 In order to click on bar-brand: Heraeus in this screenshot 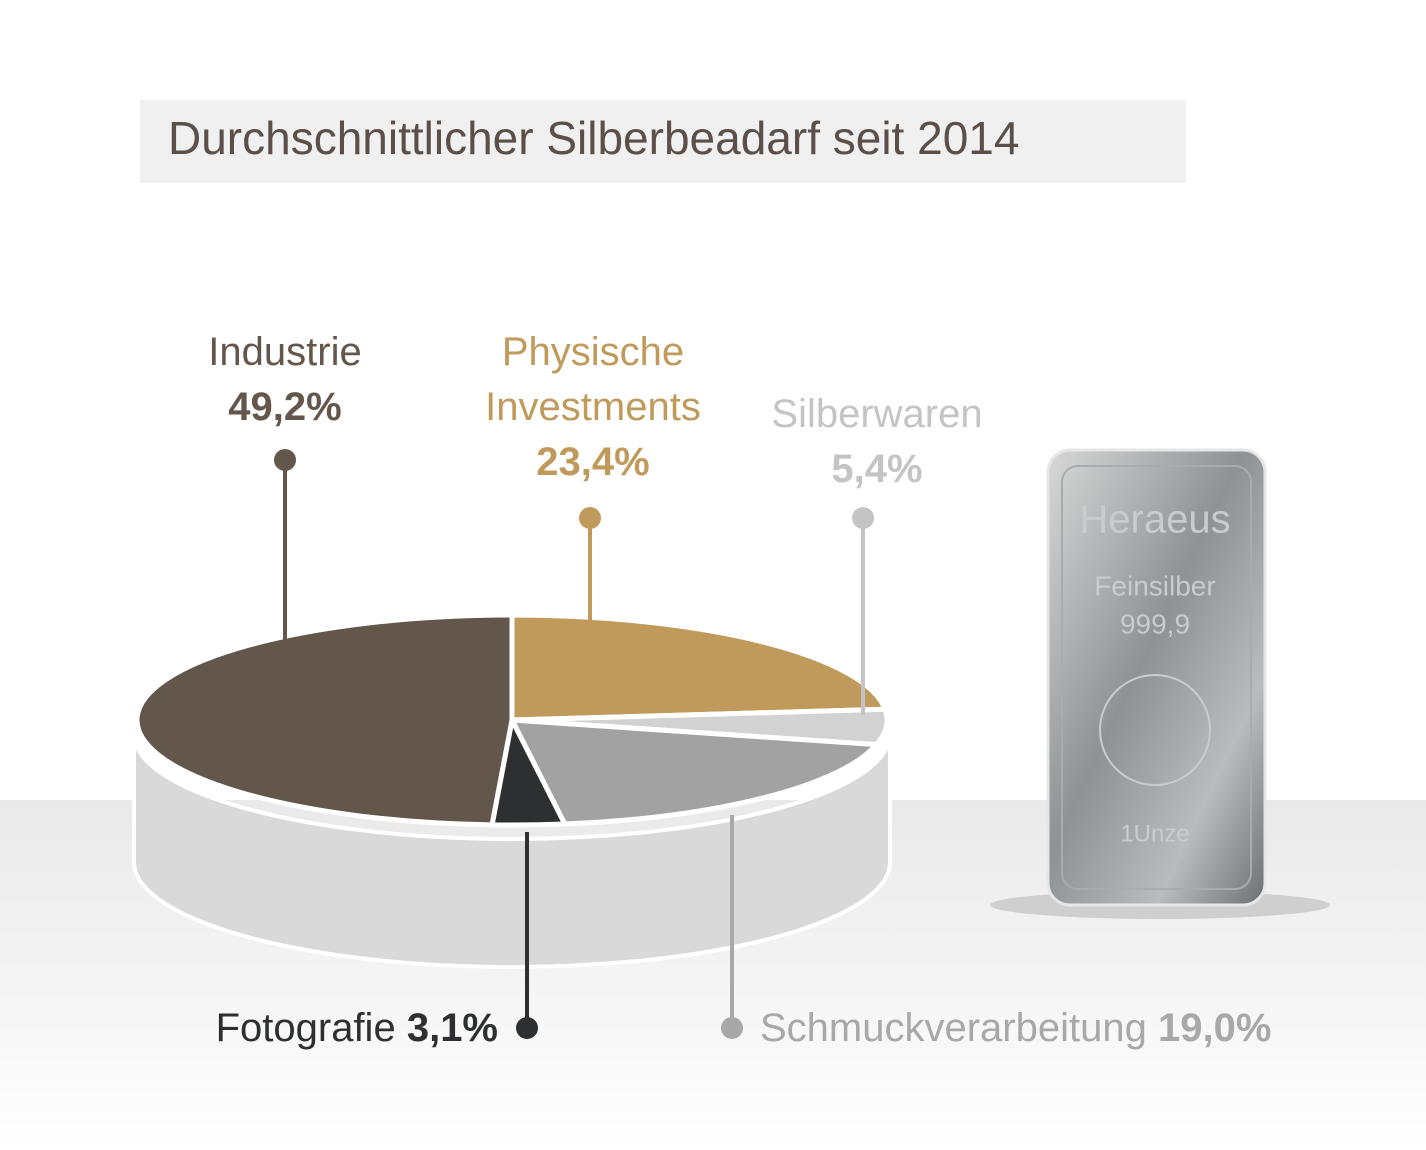, I will do `click(1154, 520)`.